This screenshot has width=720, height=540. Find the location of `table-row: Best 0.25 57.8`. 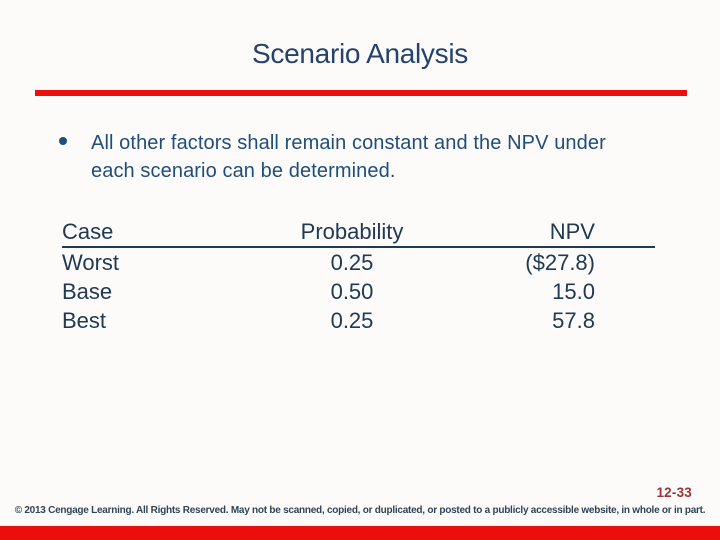

table-row: Best 0.25 57.8 is located at coordinates (358, 320).